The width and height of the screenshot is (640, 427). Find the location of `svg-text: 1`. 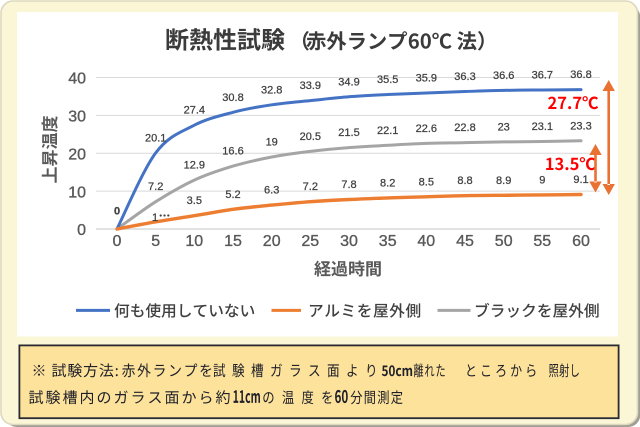

svg-text: 1 is located at coordinates (155, 218).